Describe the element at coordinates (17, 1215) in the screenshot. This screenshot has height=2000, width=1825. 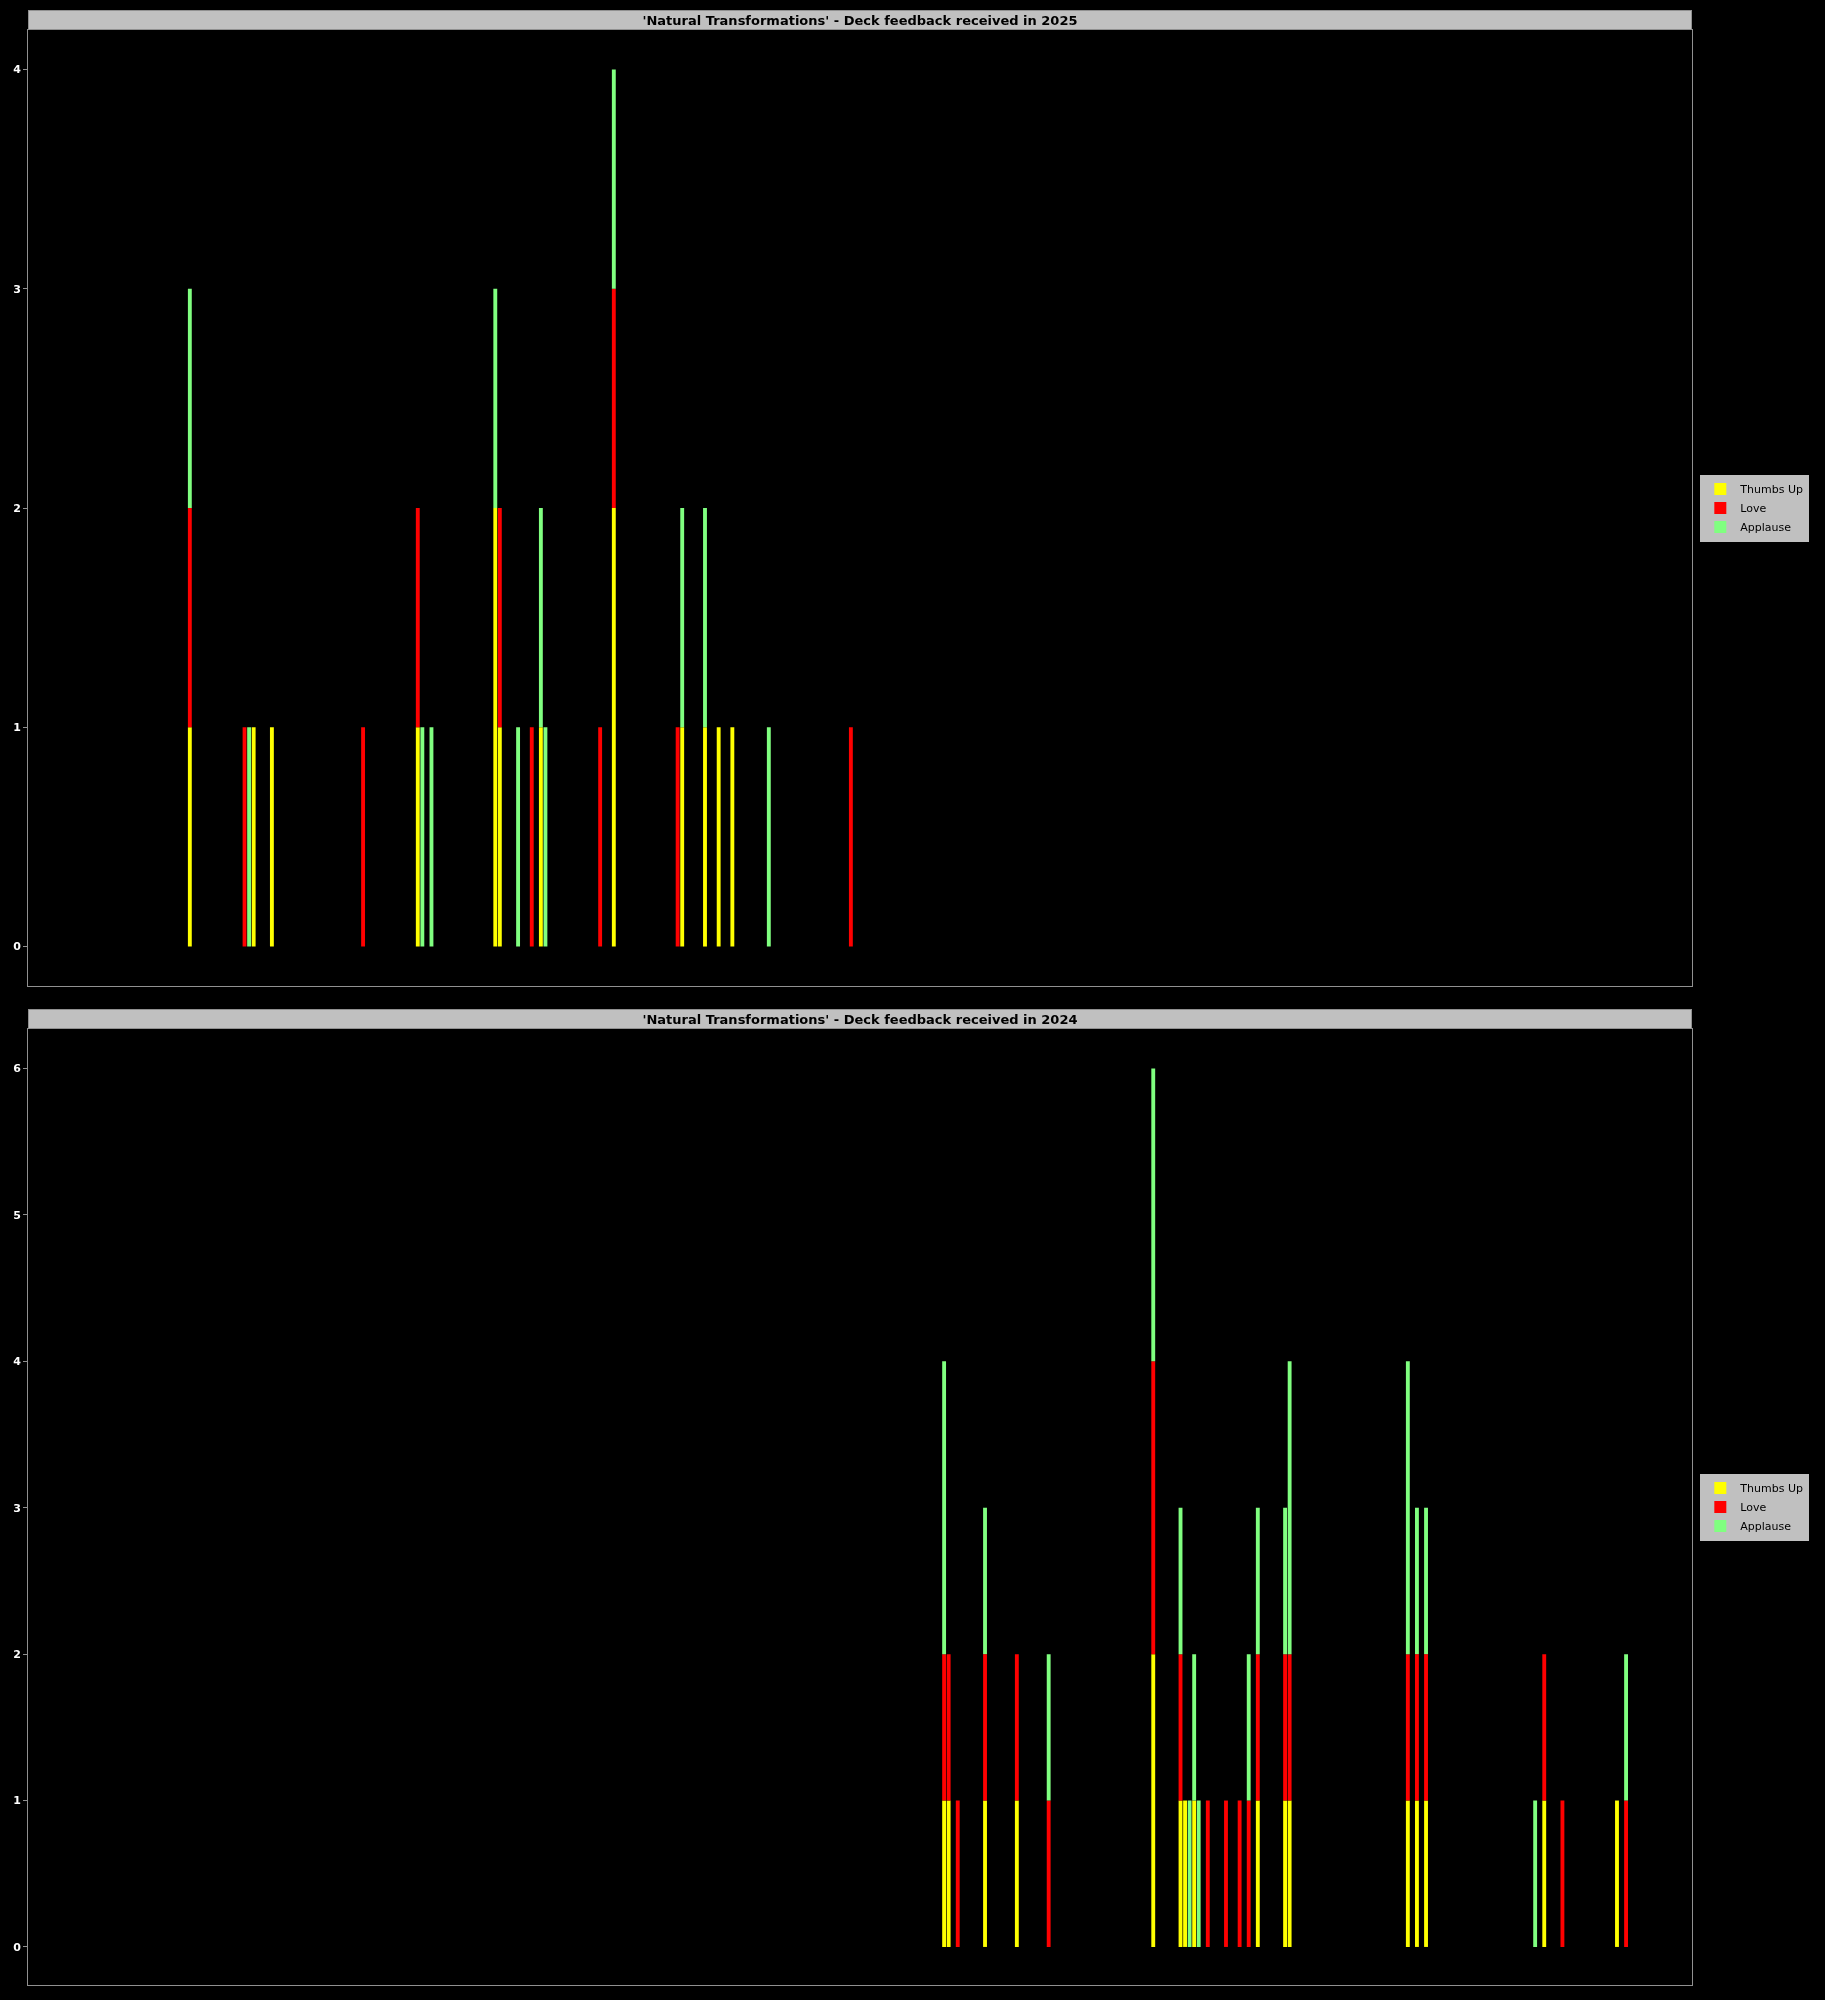
I see `y-tick-label: 5` at that location.